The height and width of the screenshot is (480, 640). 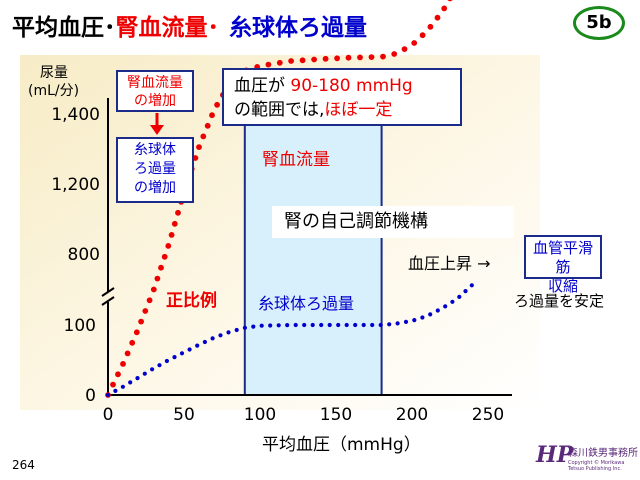 I want to click on y-tick-label: 100, so click(x=80, y=326).